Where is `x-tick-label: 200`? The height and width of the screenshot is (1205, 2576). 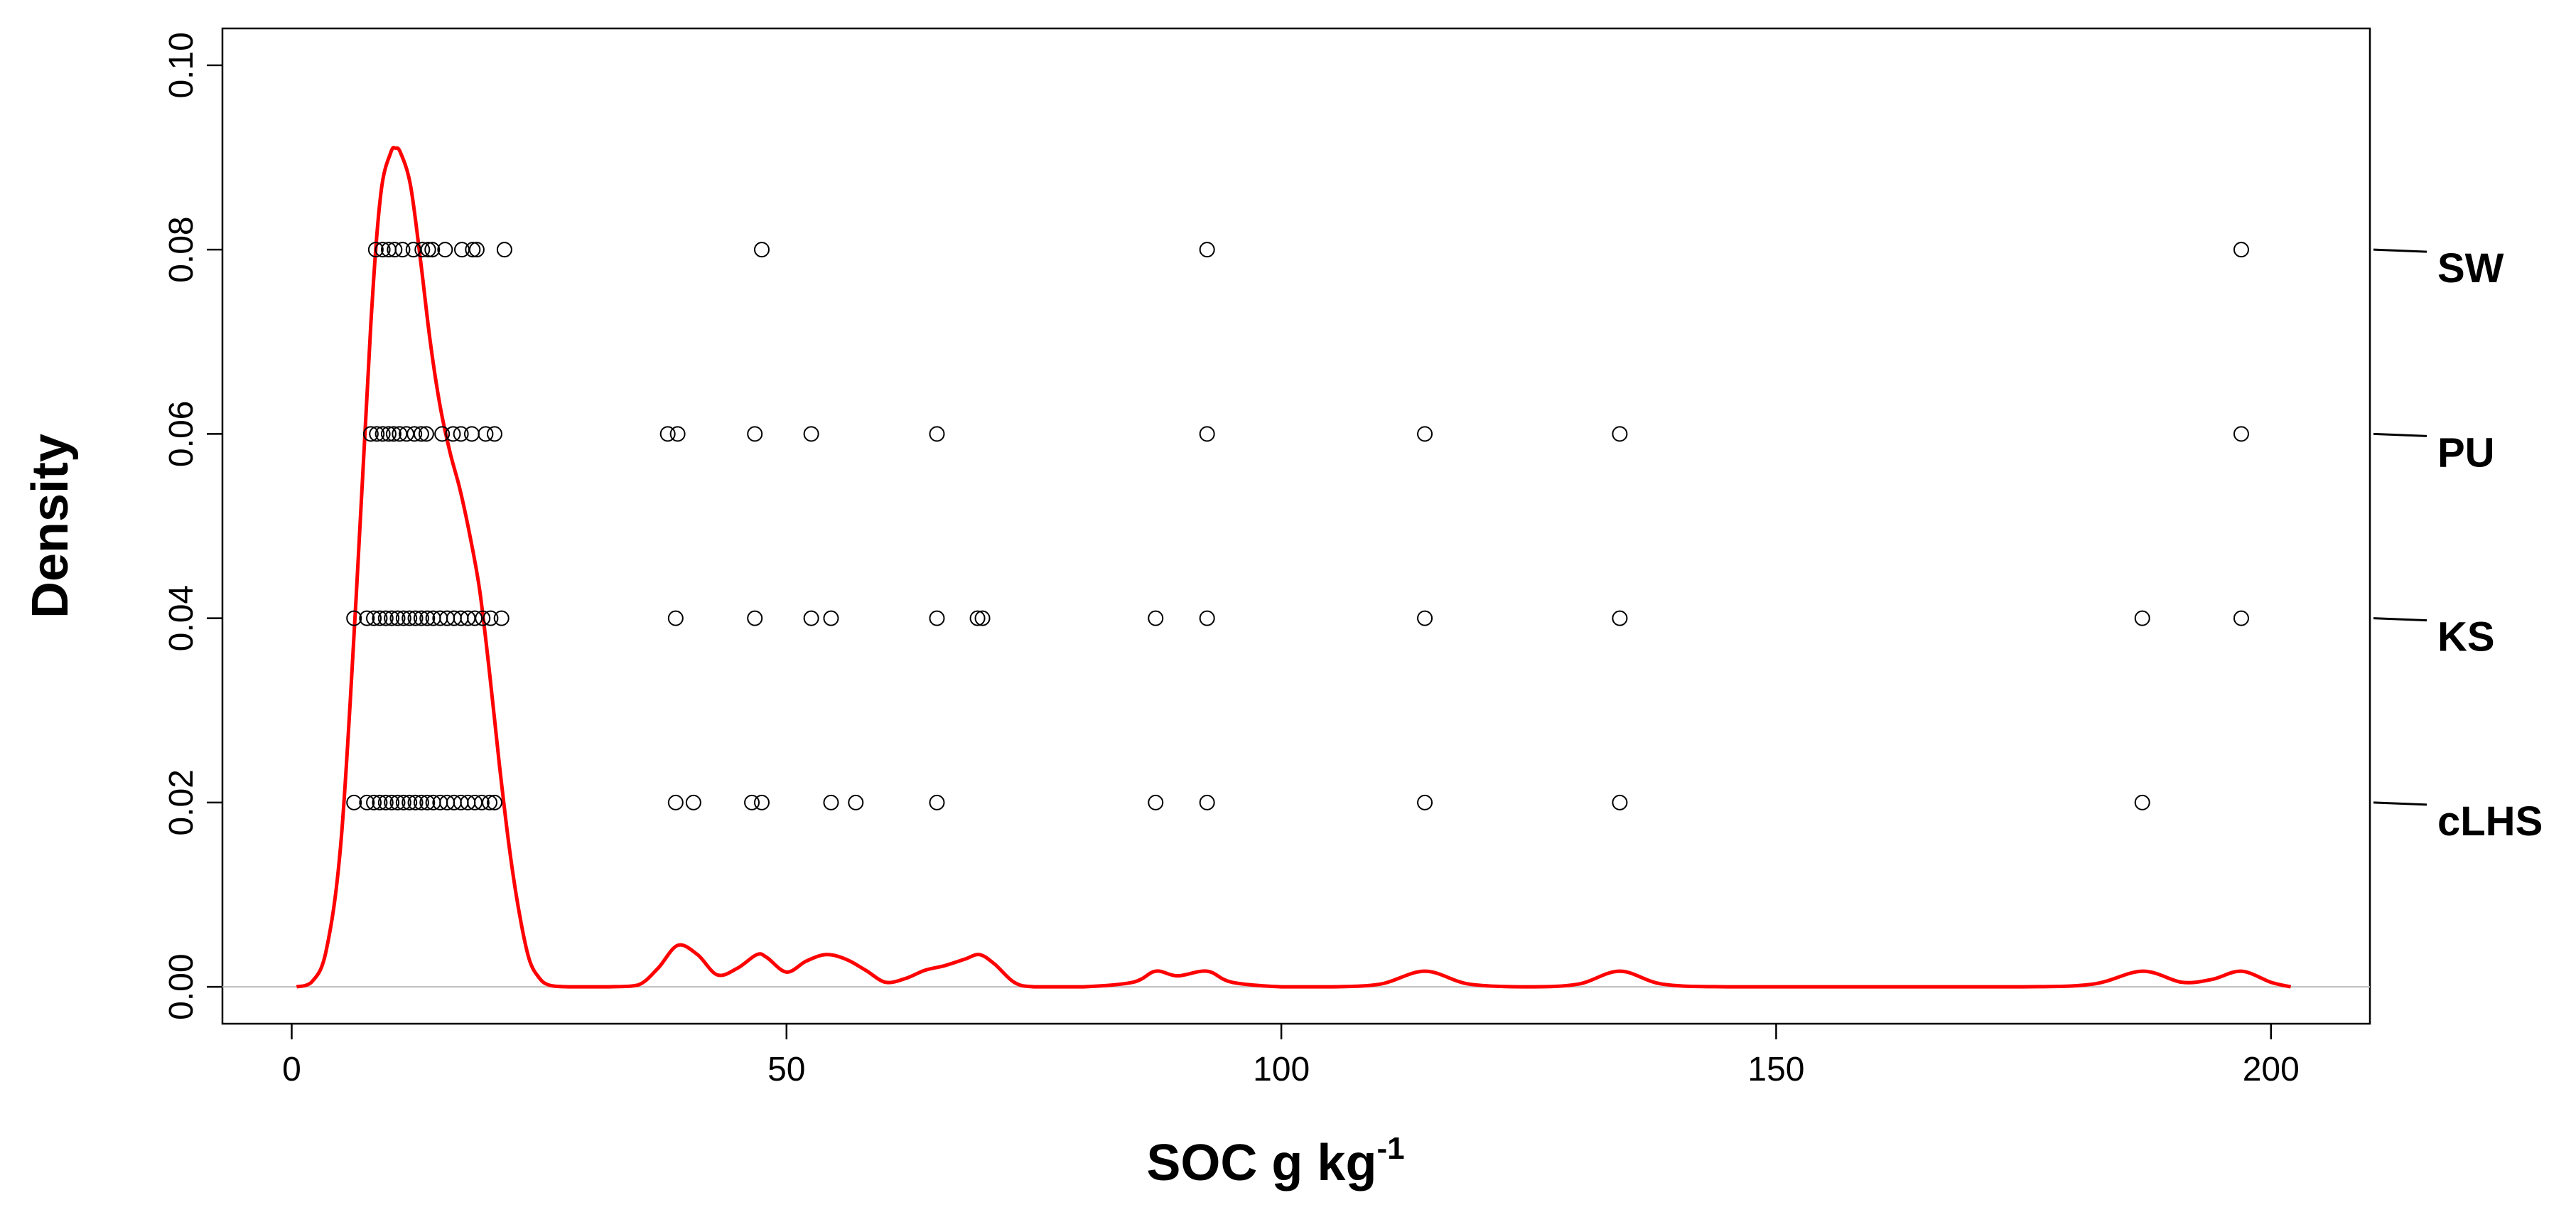 x-tick-label: 200 is located at coordinates (2272, 1070).